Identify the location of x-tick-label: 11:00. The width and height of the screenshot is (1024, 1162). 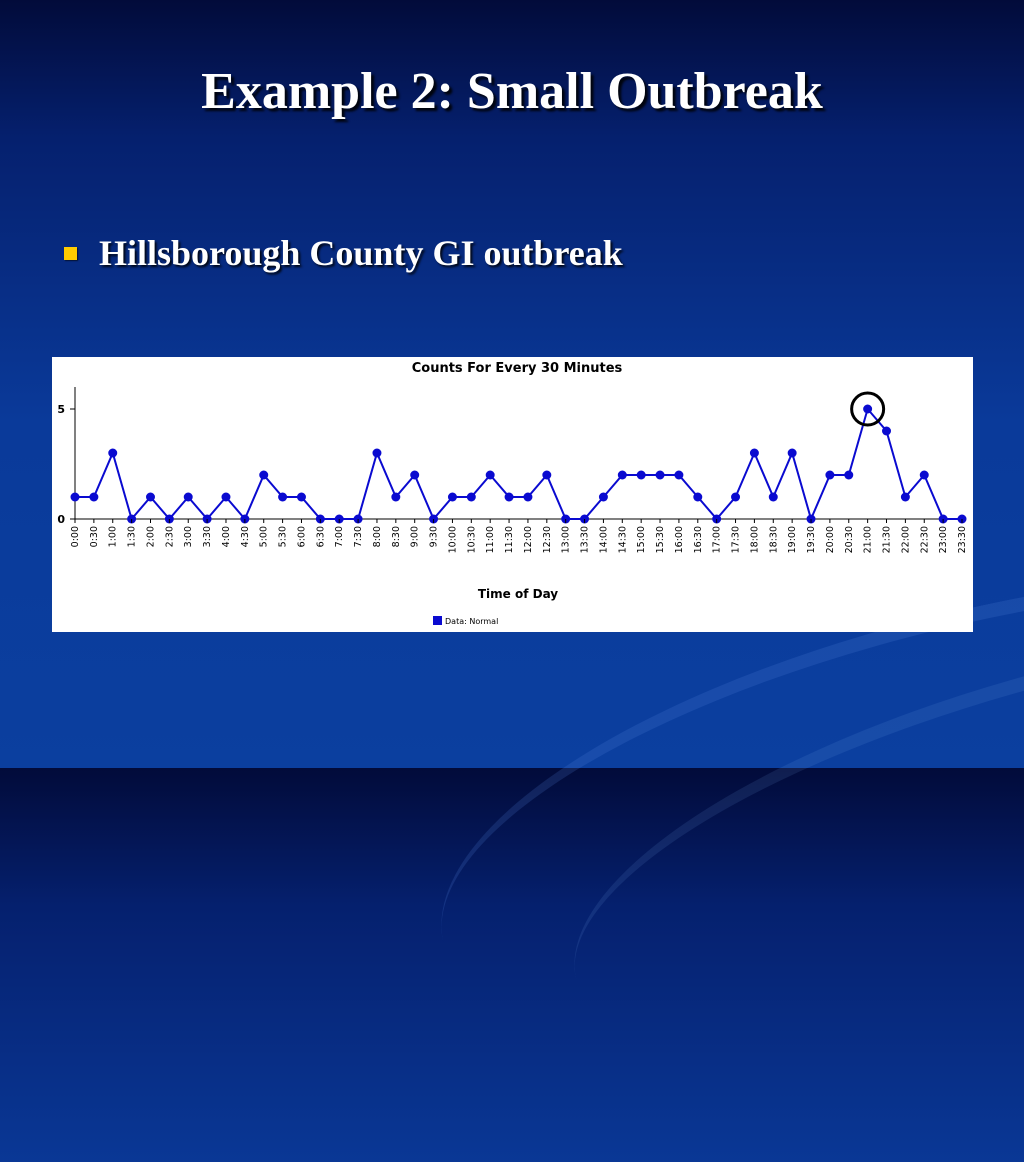
(490, 539).